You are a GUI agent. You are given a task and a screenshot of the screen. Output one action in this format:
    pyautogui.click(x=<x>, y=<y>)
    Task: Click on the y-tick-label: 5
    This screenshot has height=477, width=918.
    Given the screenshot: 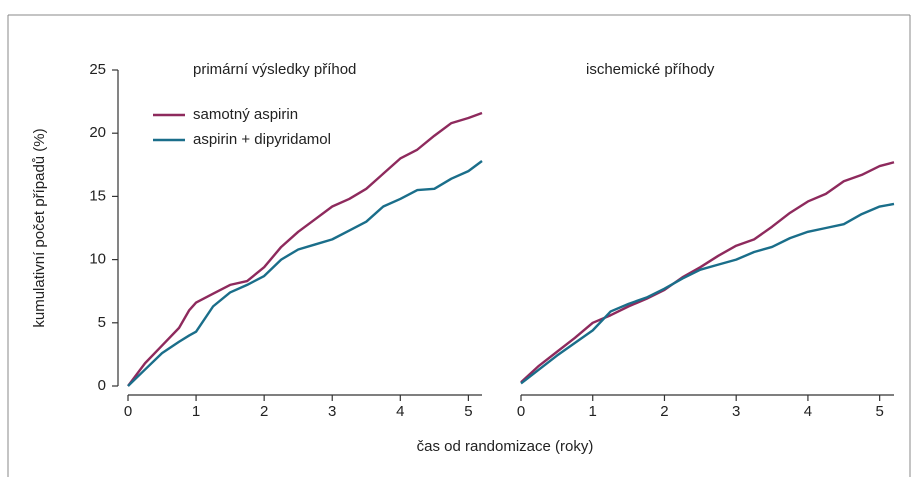 What is the action you would take?
    pyautogui.click(x=102, y=322)
    